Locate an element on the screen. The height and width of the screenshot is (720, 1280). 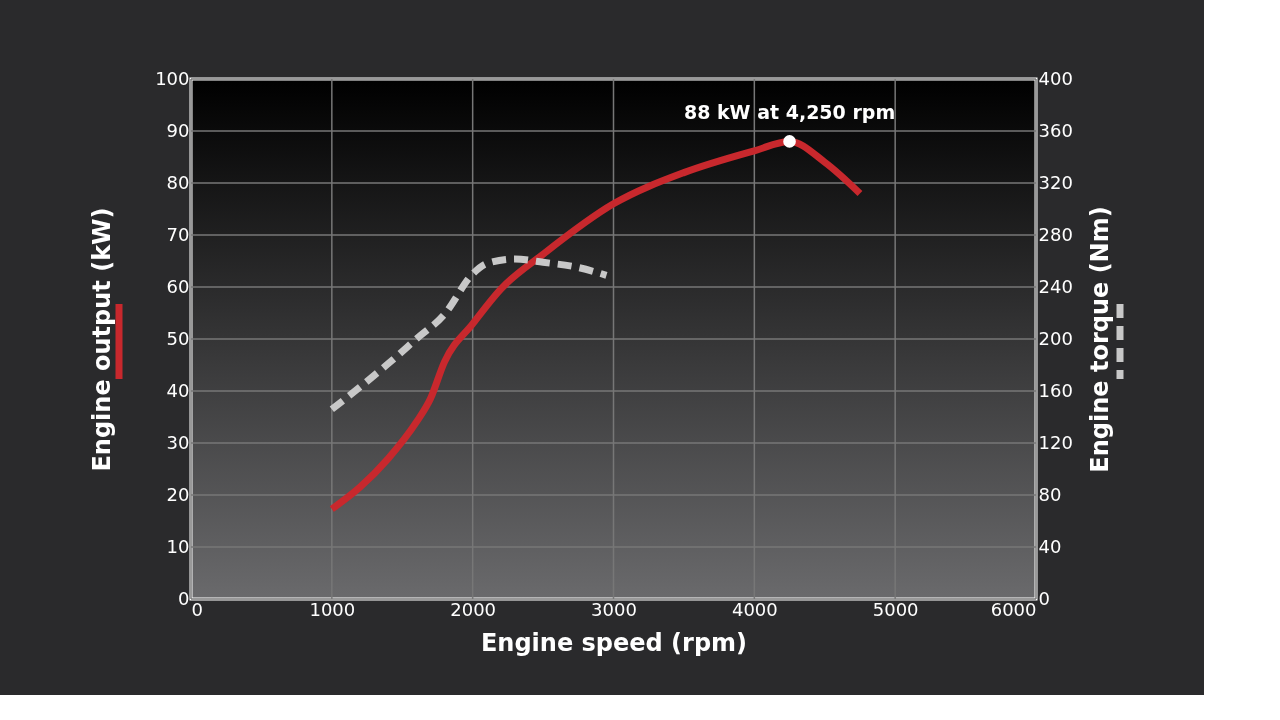
y2-tick-label: 360 is located at coordinates (1055, 130).